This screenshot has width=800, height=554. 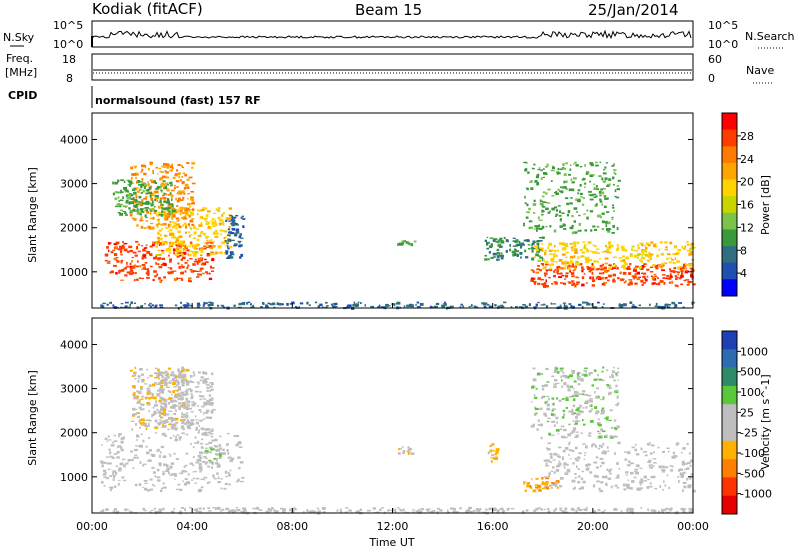 I want to click on power-colorbar-swatch, so click(x=729, y=205).